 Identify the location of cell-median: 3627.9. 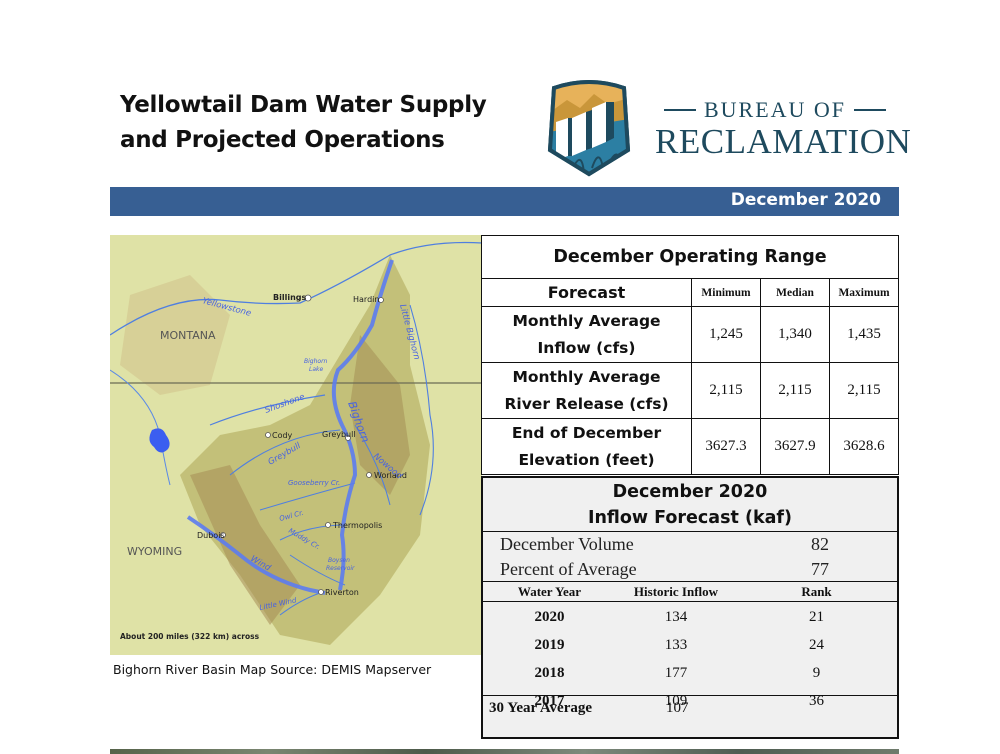
(795, 446).